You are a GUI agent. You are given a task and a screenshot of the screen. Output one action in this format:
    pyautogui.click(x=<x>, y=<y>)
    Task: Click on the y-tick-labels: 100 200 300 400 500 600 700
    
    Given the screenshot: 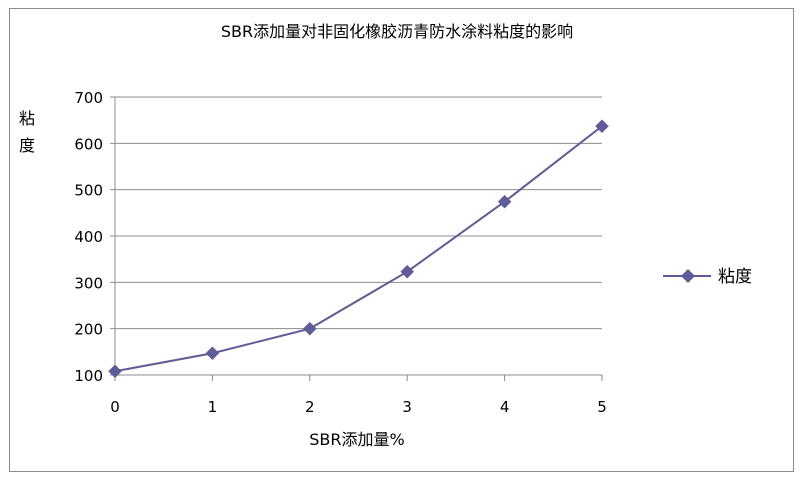 What is the action you would take?
    pyautogui.click(x=88, y=237)
    